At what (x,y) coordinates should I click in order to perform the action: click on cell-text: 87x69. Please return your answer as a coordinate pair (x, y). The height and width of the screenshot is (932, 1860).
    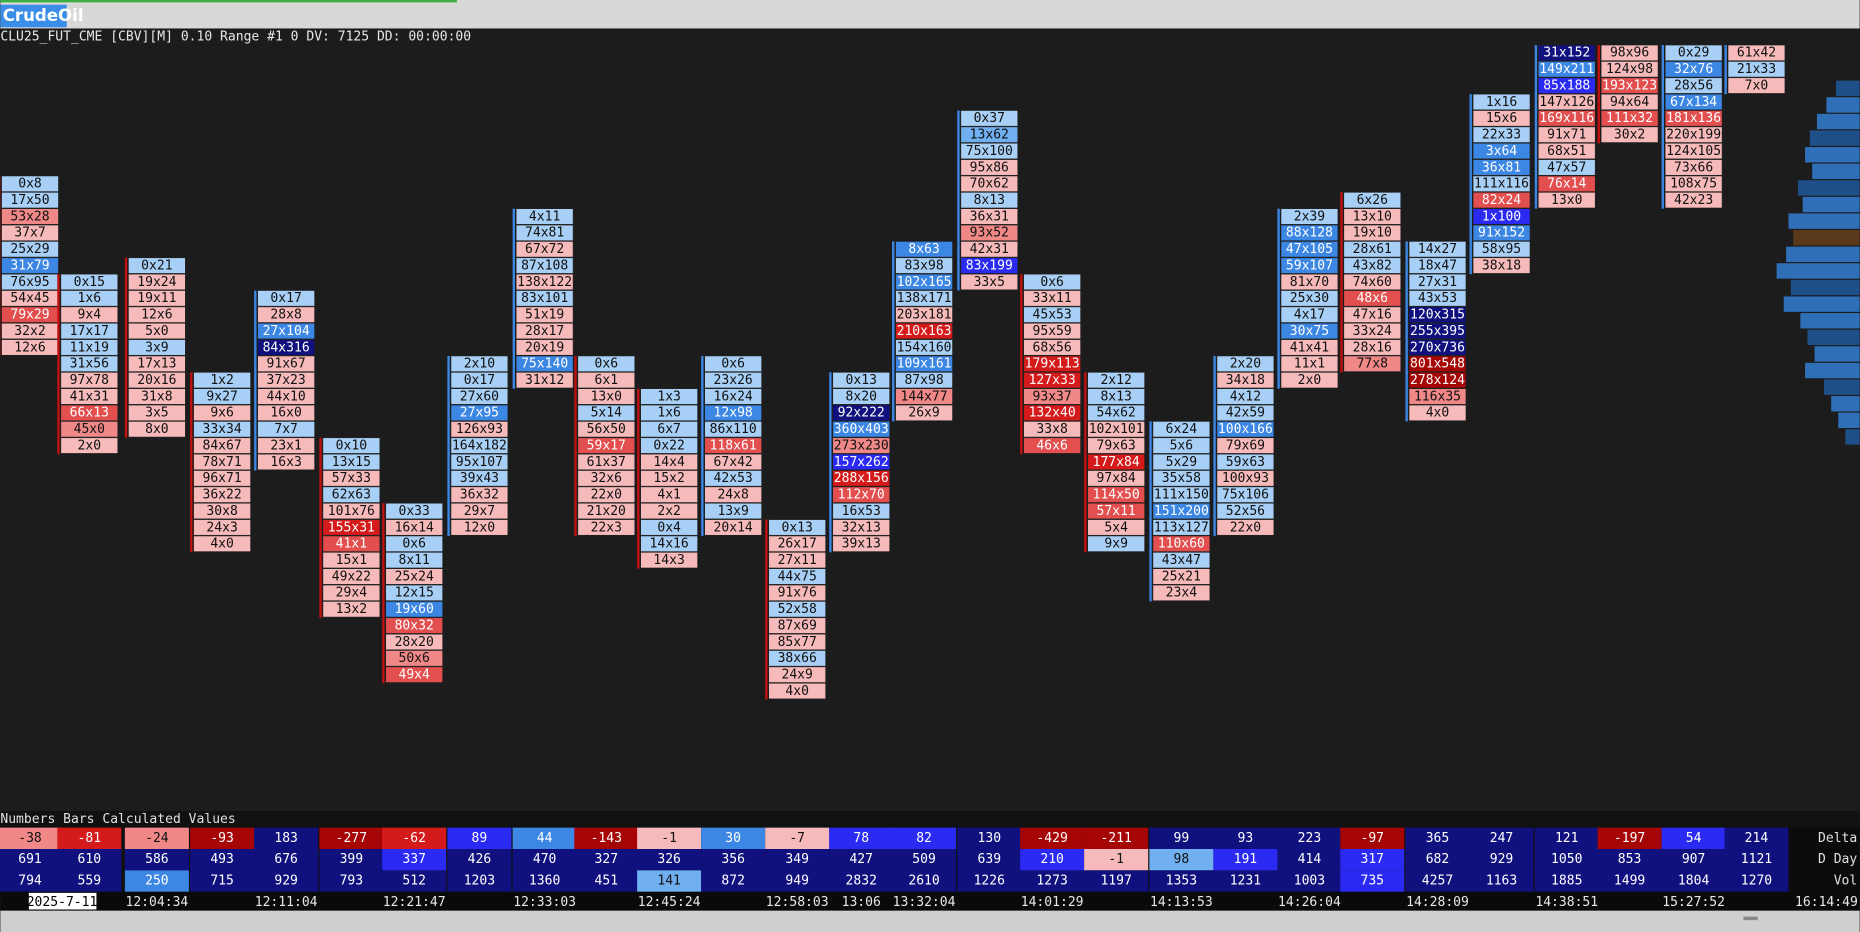
    Looking at the image, I should click on (797, 625).